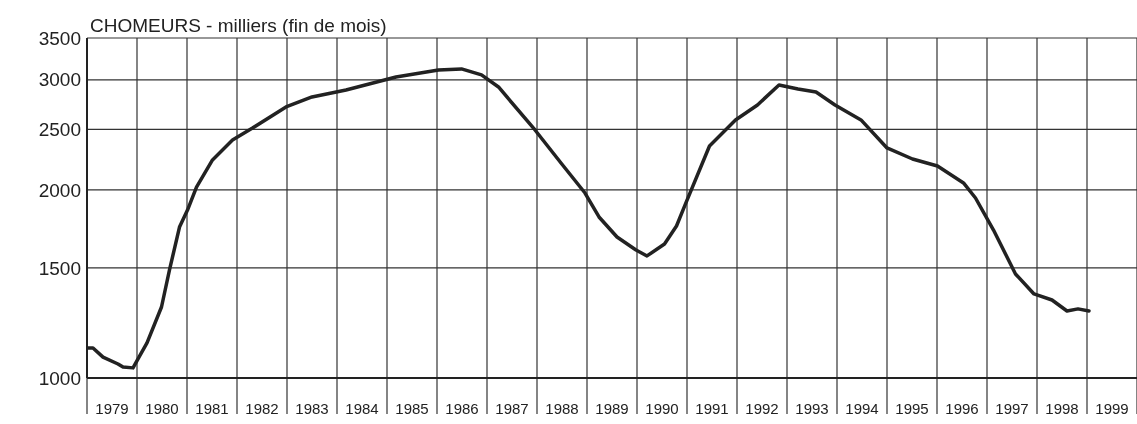 This screenshot has width=1137, height=424. What do you see at coordinates (912, 408) in the screenshot?
I see `x-tick-label: 1995` at bounding box center [912, 408].